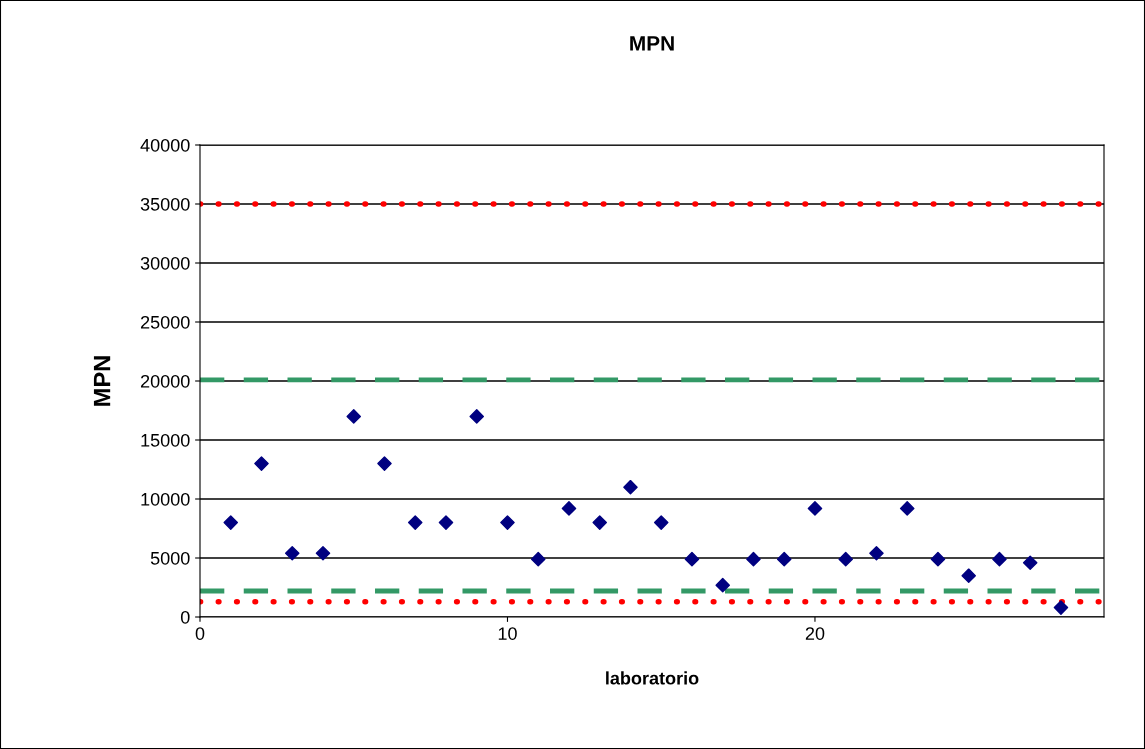 This screenshot has width=1145, height=749. Describe the element at coordinates (165, 322) in the screenshot. I see `y-tick-label: 25000` at that location.